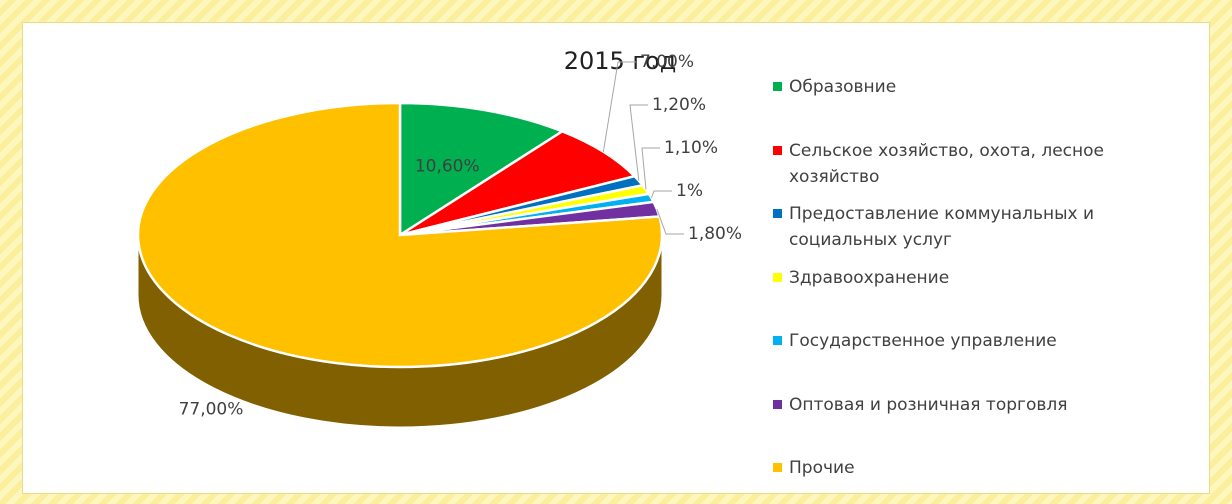 This screenshot has width=1232, height=504. I want to click on data-label: 1%, so click(689, 191).